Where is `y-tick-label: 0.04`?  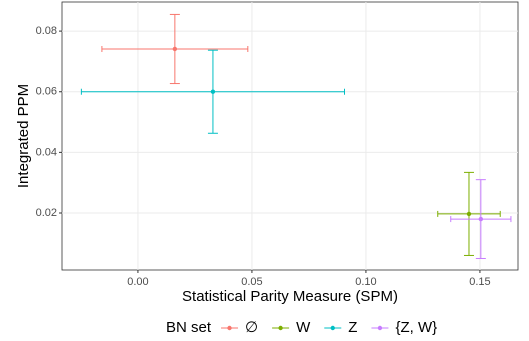
y-tick-label: 0.04 is located at coordinates (46, 152).